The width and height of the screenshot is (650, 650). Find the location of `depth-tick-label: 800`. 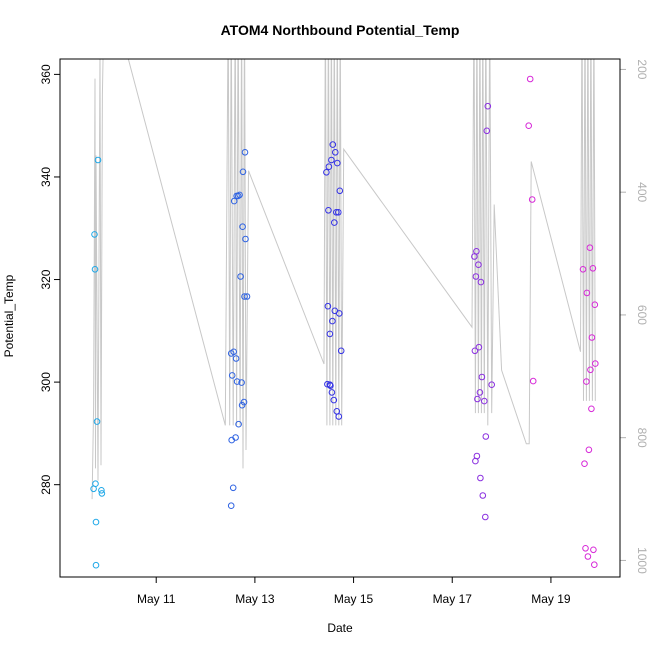

depth-tick-label: 800 is located at coordinates (642, 438).